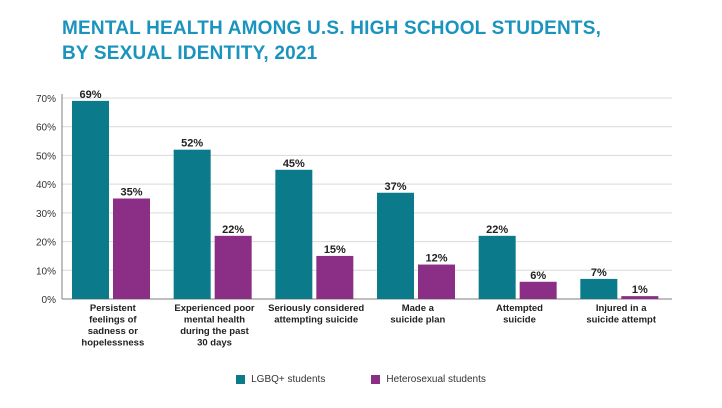 This screenshot has height=408, width=722. What do you see at coordinates (190, 53) in the screenshot?
I see `chart-title-line-2: BY SEXUAL IDENTITY, 2021` at bounding box center [190, 53].